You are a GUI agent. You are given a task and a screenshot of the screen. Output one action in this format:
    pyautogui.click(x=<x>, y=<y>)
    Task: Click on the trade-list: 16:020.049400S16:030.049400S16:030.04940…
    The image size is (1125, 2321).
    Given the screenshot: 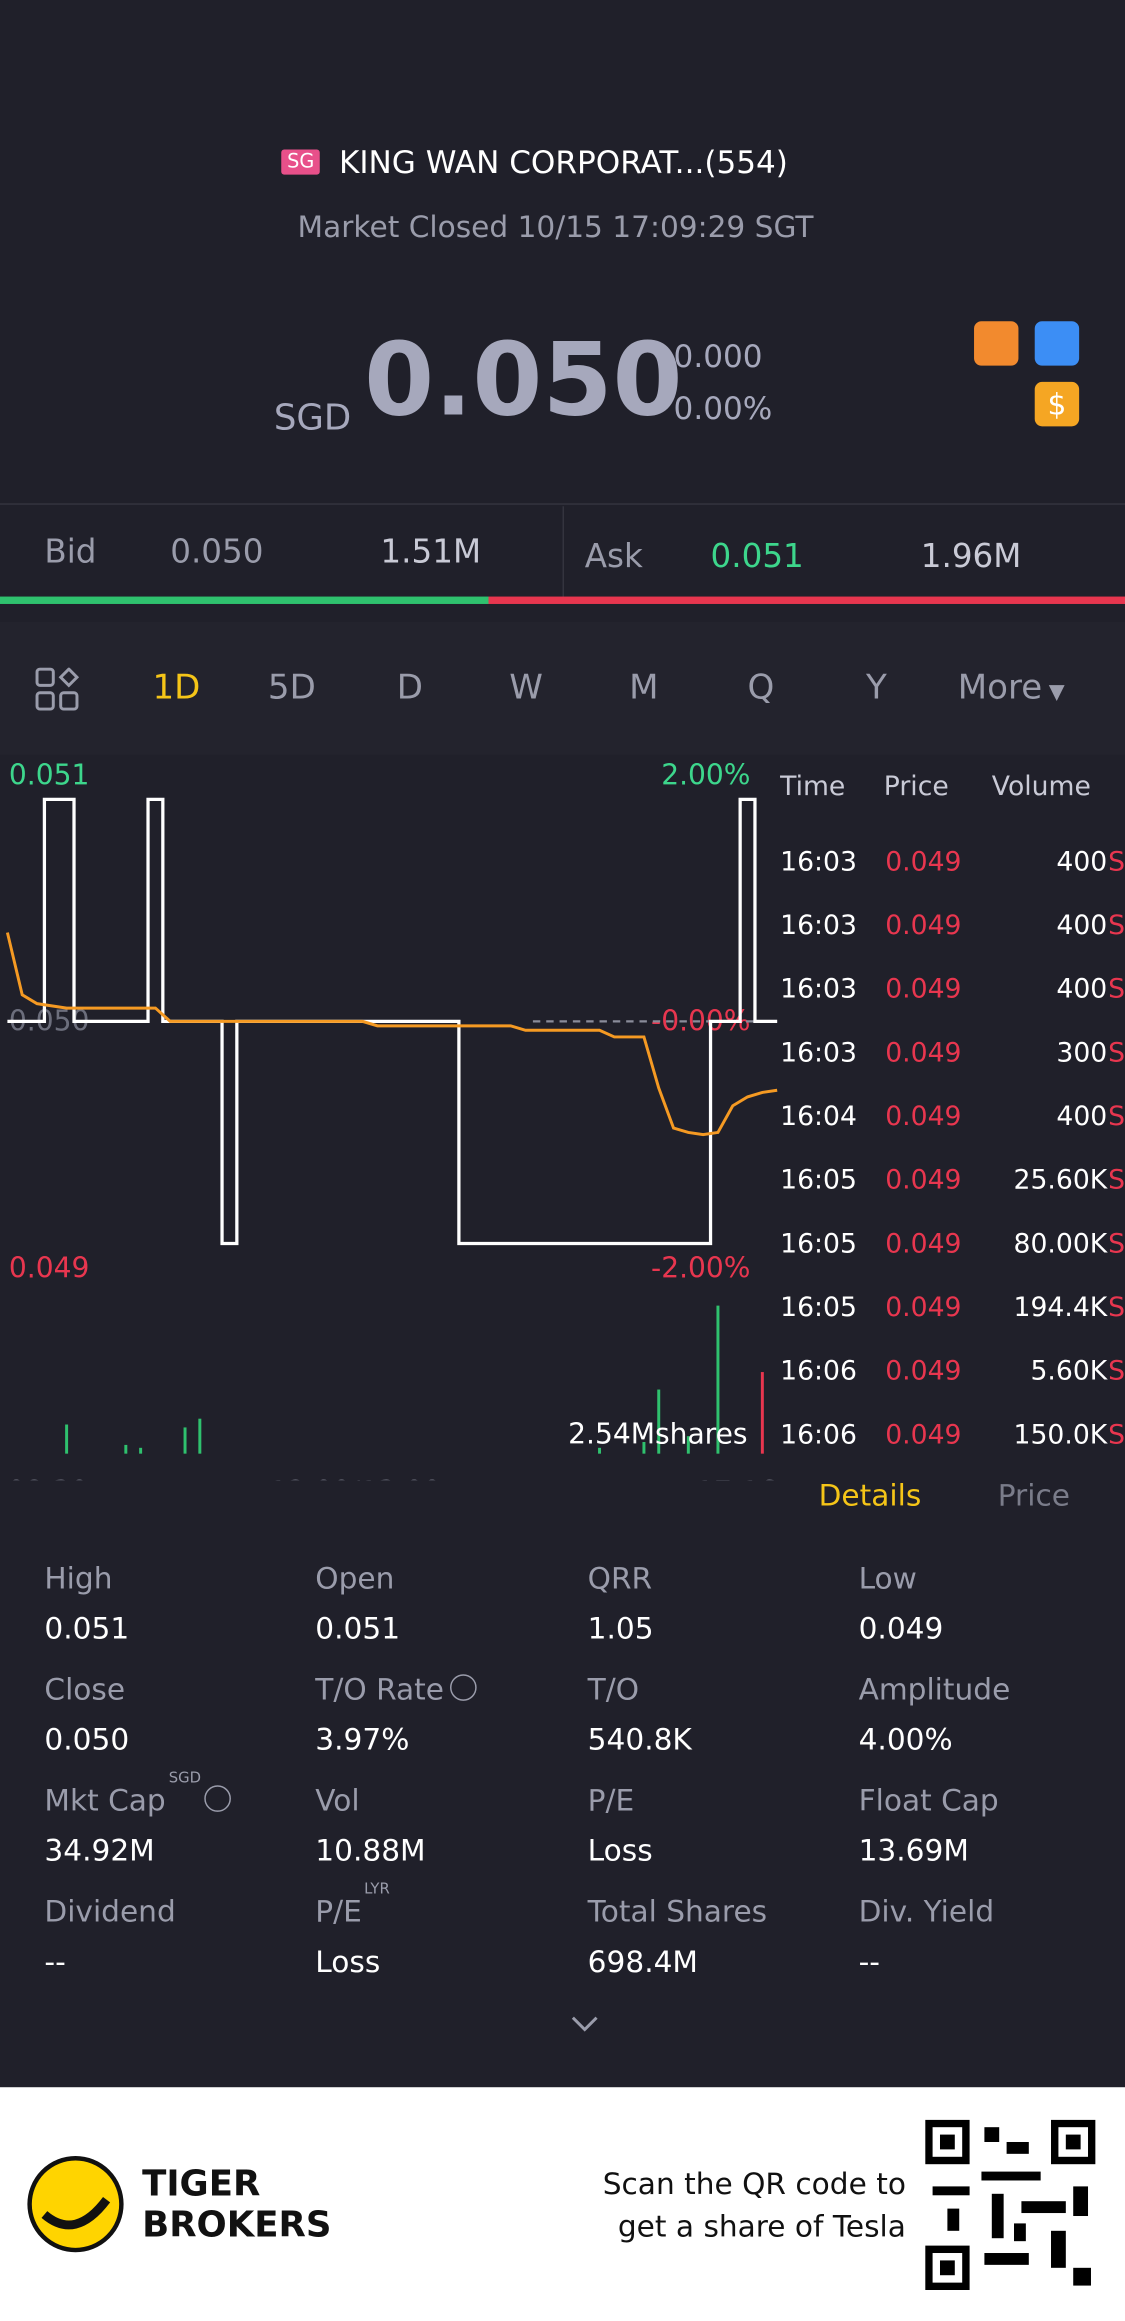 What is the action you would take?
    pyautogui.click(x=947, y=1134)
    